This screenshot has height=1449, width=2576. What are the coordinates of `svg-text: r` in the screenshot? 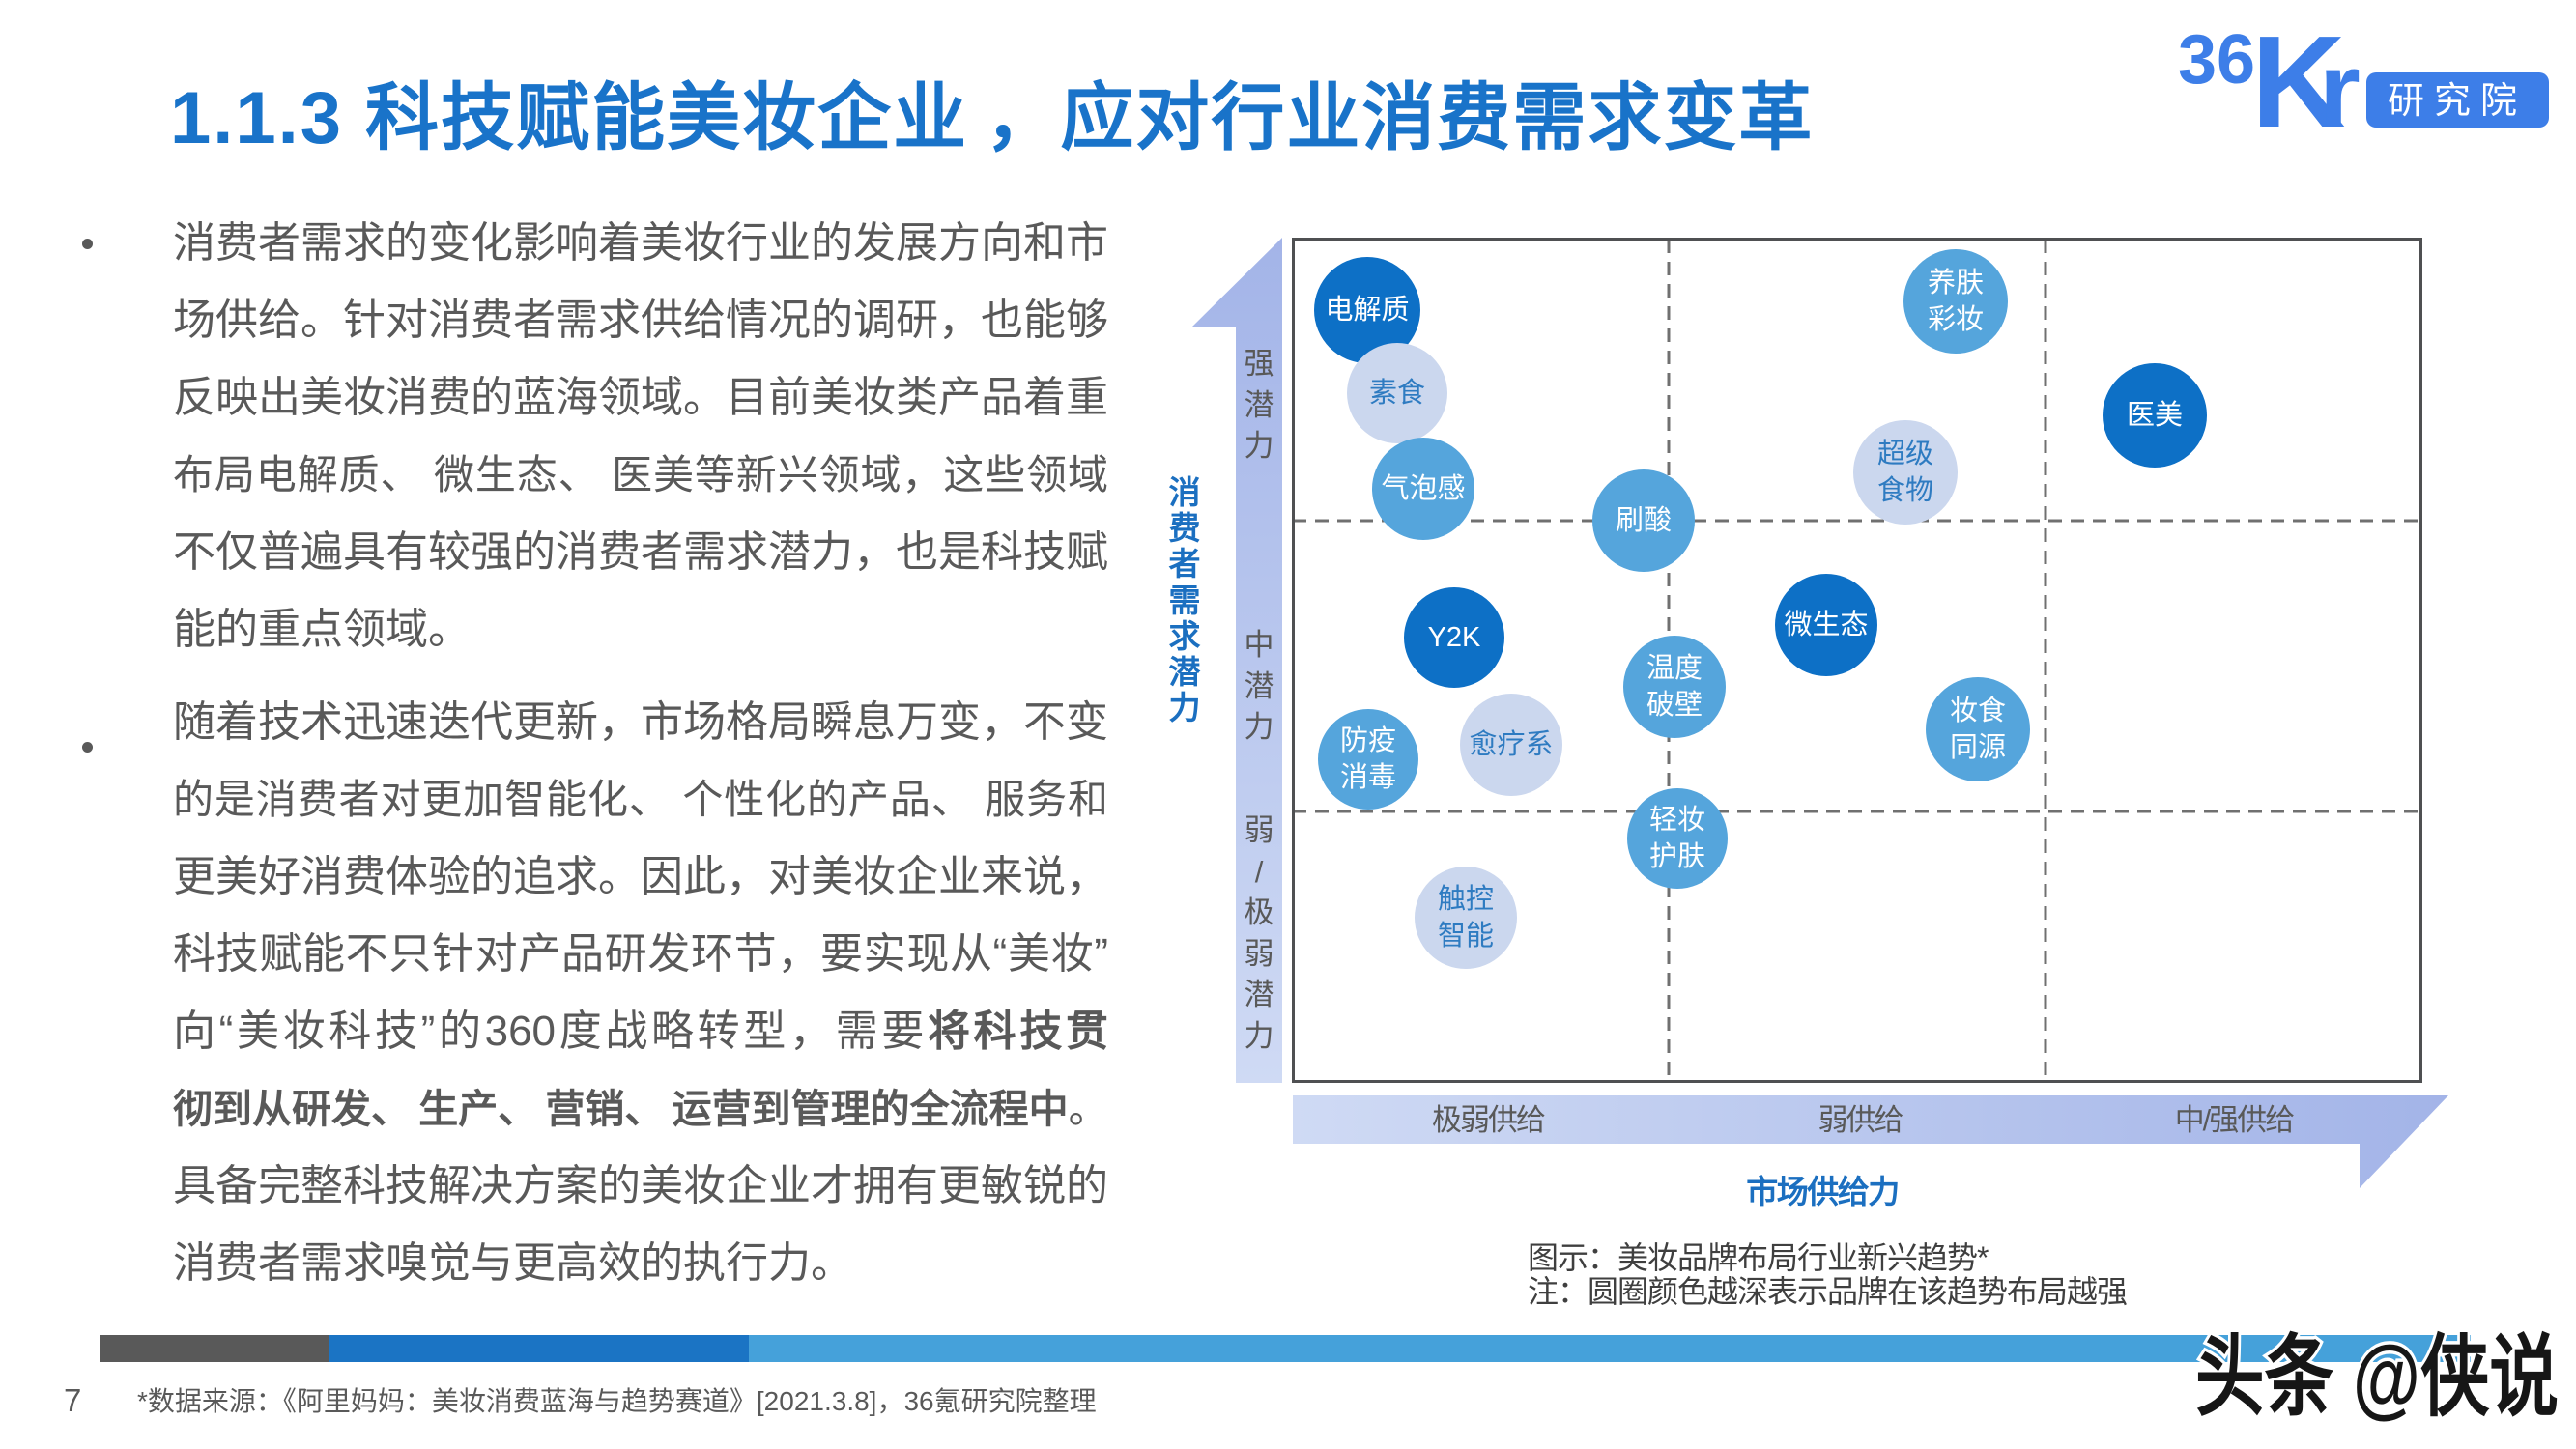 It's located at (2340, 88).